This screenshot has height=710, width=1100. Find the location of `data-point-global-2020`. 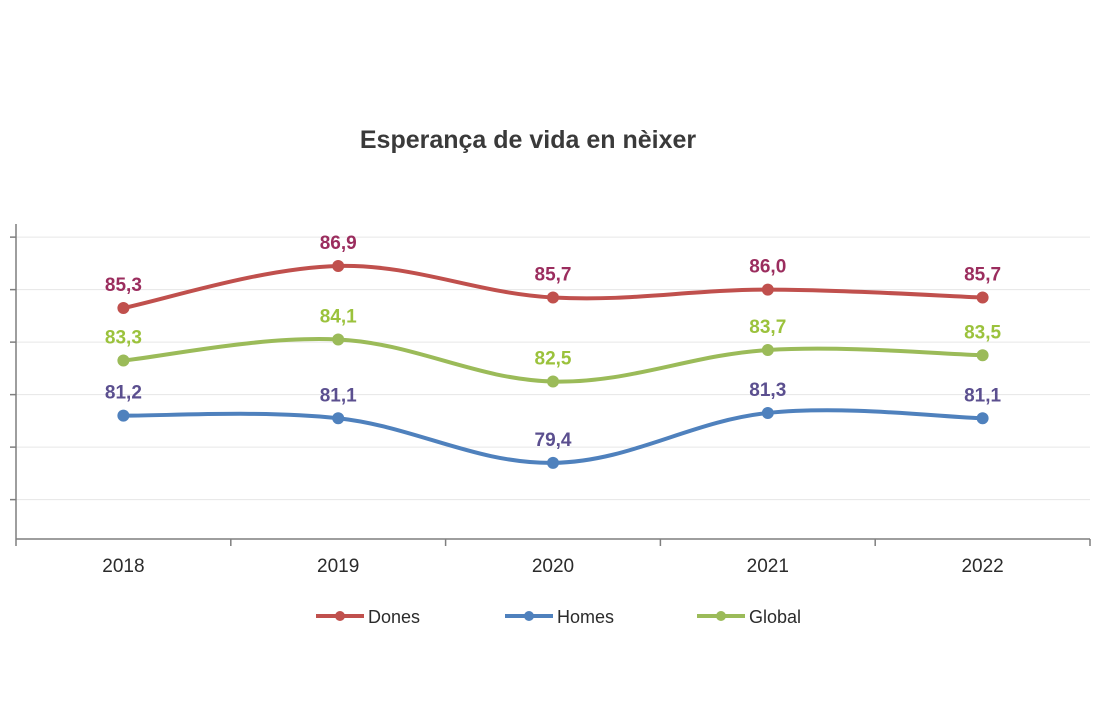

data-point-global-2020 is located at coordinates (553, 381).